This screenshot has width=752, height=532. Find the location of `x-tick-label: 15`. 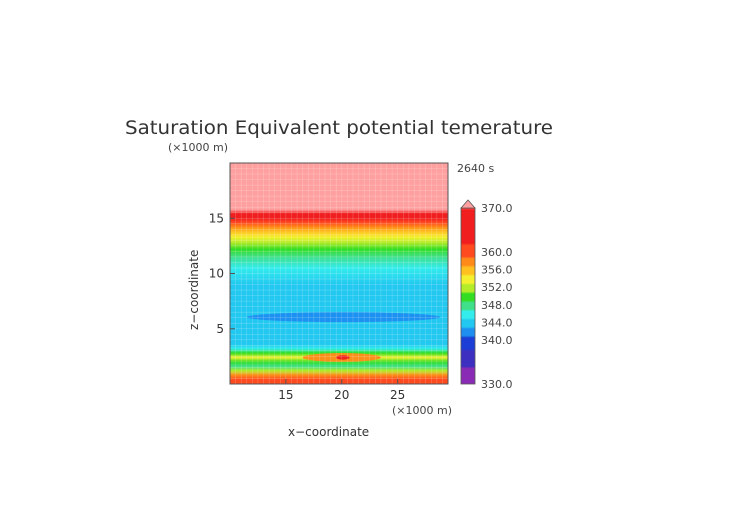

x-tick-label: 15 is located at coordinates (285, 395).